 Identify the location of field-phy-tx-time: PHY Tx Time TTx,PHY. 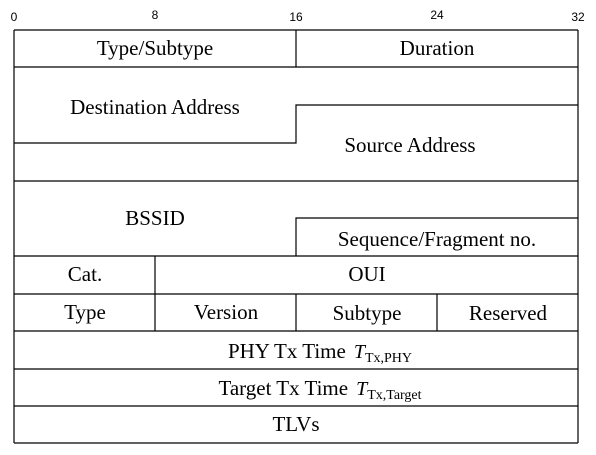
(320, 352).